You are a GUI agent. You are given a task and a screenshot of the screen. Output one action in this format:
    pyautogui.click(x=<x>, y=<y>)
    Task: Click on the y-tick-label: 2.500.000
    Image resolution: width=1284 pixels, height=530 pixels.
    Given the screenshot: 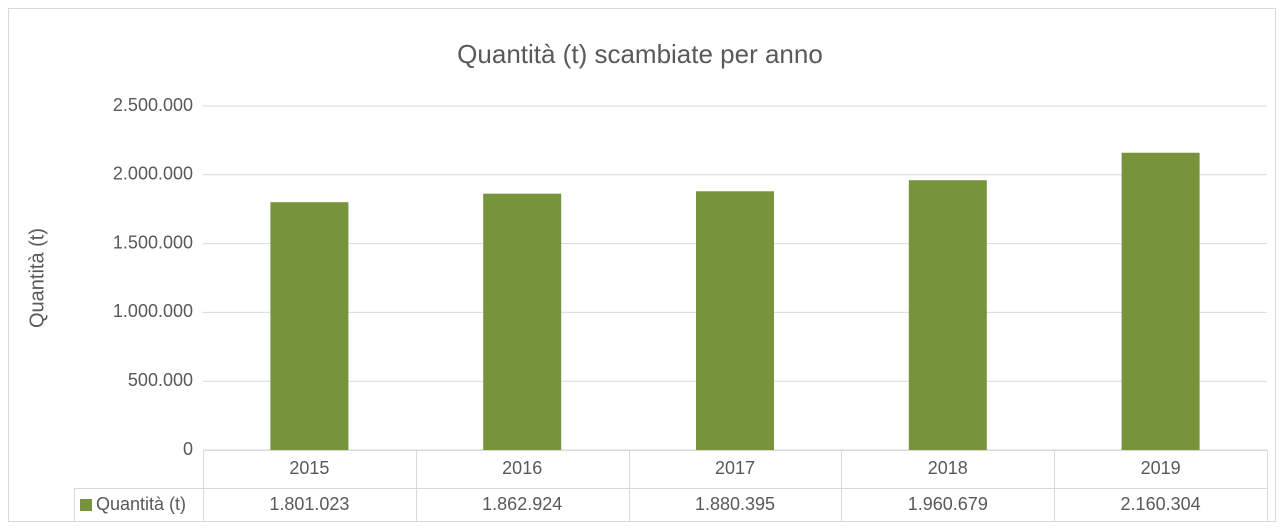 What is the action you would take?
    pyautogui.click(x=153, y=105)
    